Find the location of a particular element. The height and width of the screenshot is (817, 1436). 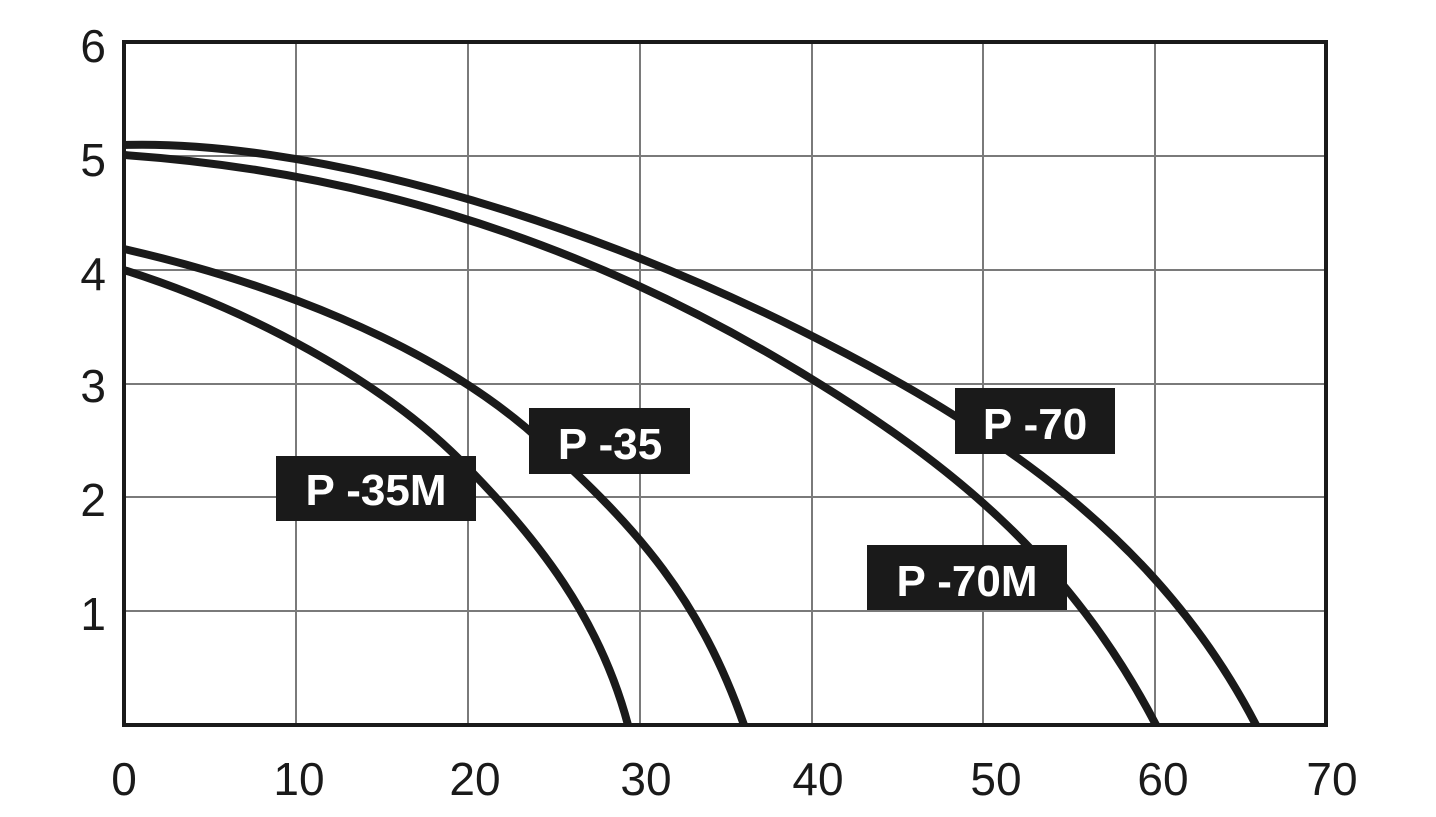

label-p70: P -70 is located at coordinates (1035, 421).